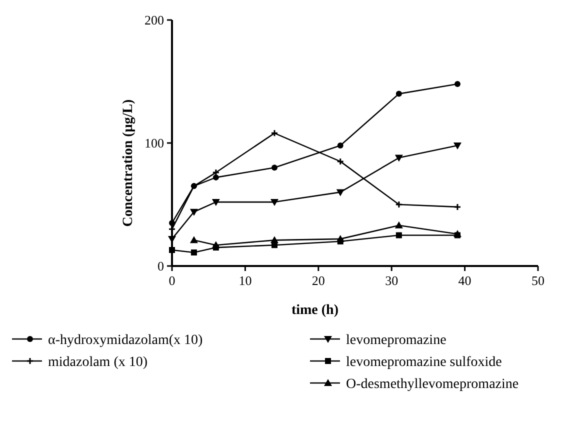 This screenshot has height=448, width=584. What do you see at coordinates (396, 340) in the screenshot?
I see `legend-label: levomepromazine` at bounding box center [396, 340].